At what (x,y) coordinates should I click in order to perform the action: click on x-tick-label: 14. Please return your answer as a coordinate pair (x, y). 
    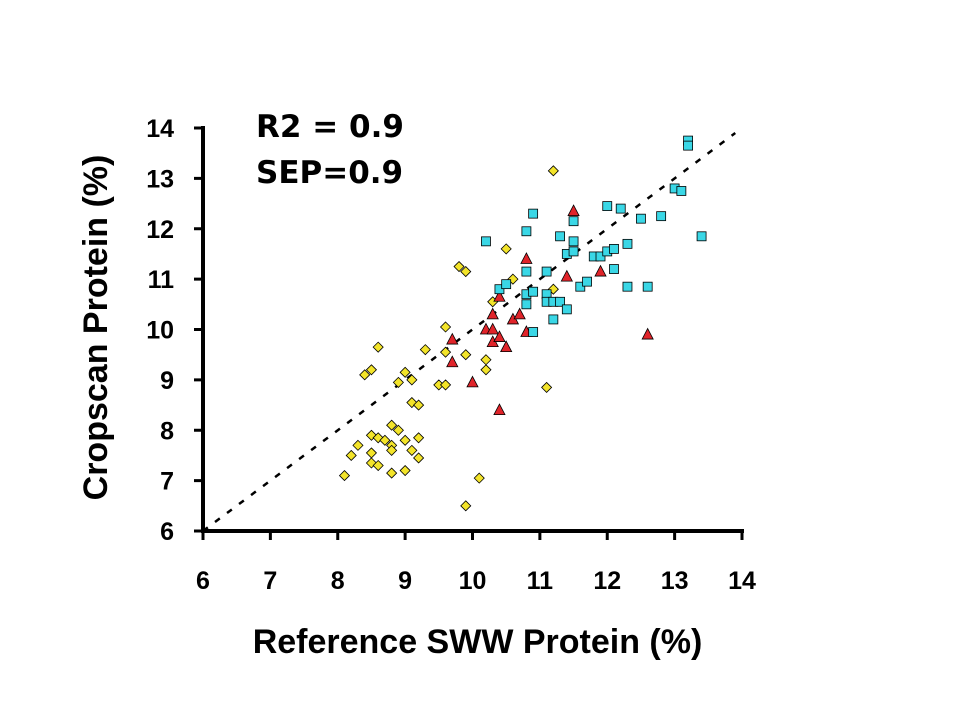
    Looking at the image, I should click on (742, 581).